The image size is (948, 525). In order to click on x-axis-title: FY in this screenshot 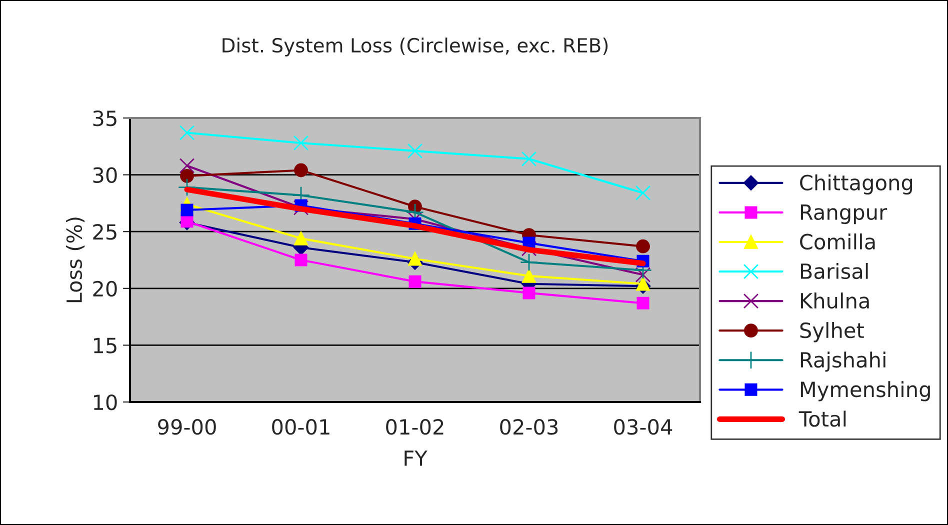, I will do `click(416, 458)`.